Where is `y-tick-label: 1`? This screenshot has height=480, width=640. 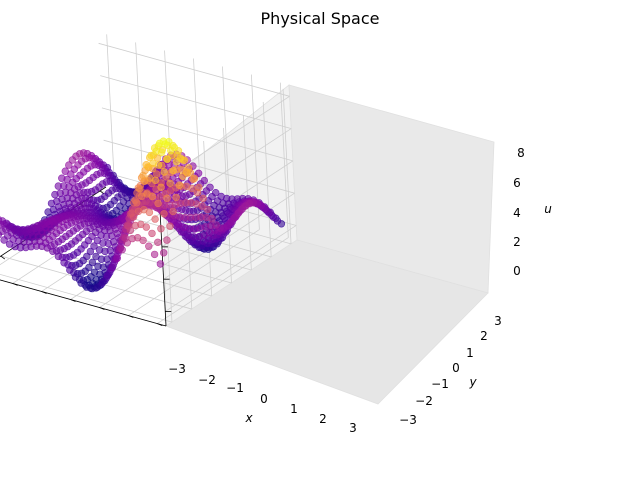
y-tick-label: 1 is located at coordinates (470, 353).